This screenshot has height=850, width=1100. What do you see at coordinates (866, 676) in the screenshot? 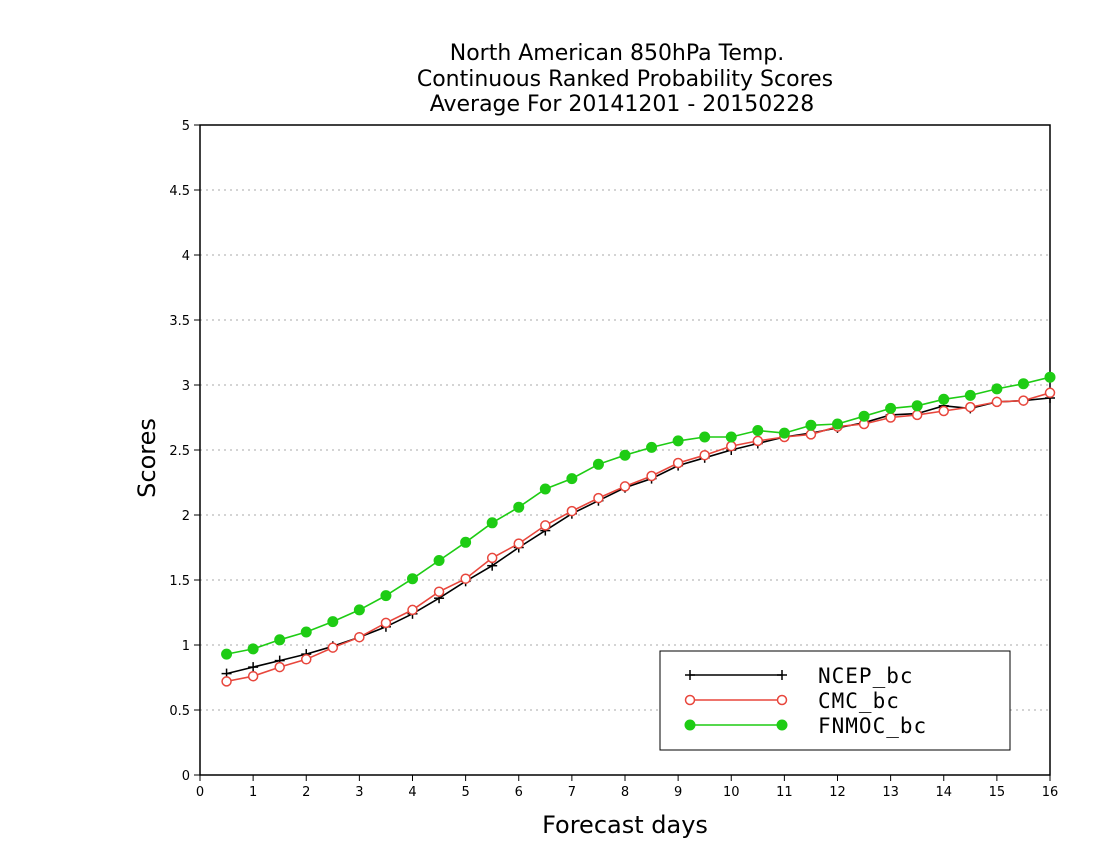
I see `legend-label: NCEP_bc` at bounding box center [866, 676].